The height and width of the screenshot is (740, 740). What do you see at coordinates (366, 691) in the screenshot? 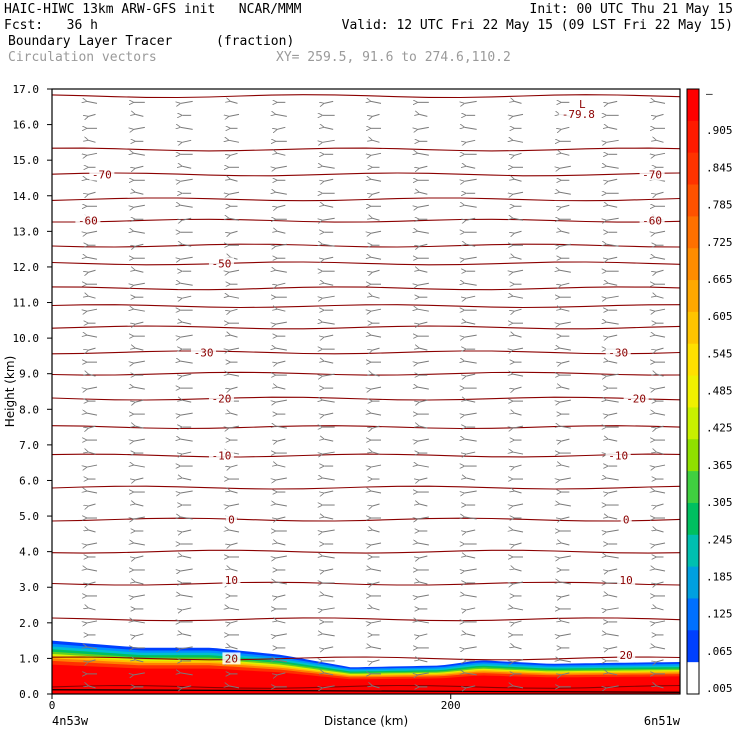
I see `surface-line` at bounding box center [366, 691].